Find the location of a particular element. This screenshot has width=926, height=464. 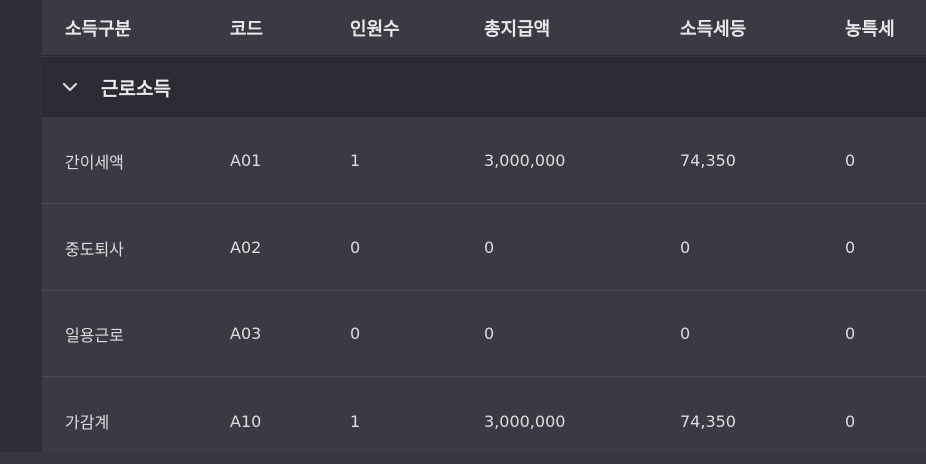

group-label: 근로소득 is located at coordinates (136, 88).